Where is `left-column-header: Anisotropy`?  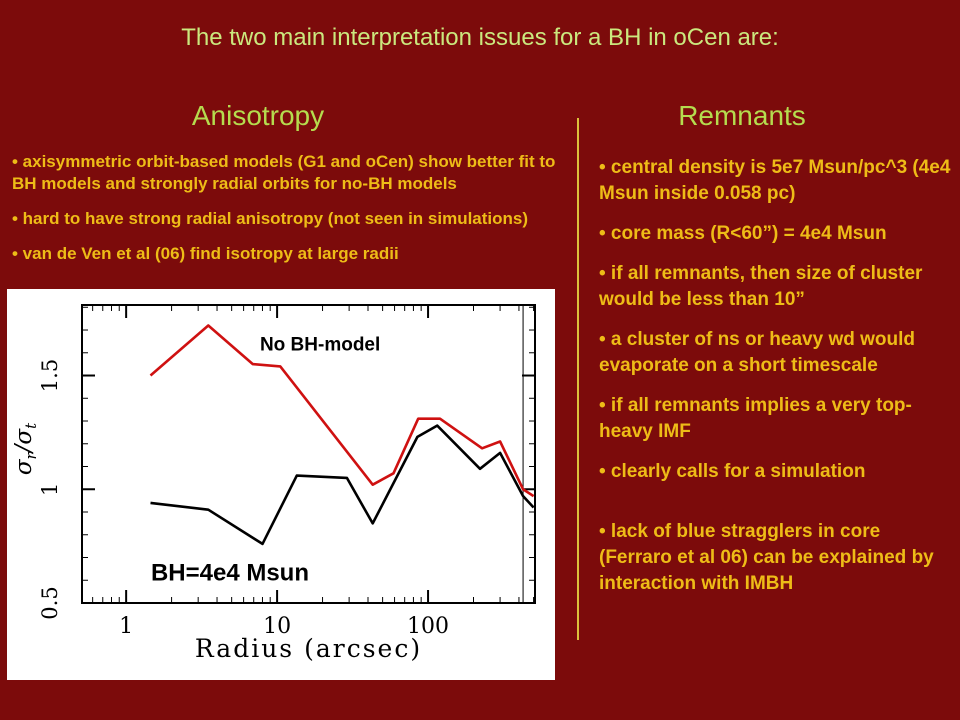
left-column-header: Anisotropy is located at coordinates (258, 115).